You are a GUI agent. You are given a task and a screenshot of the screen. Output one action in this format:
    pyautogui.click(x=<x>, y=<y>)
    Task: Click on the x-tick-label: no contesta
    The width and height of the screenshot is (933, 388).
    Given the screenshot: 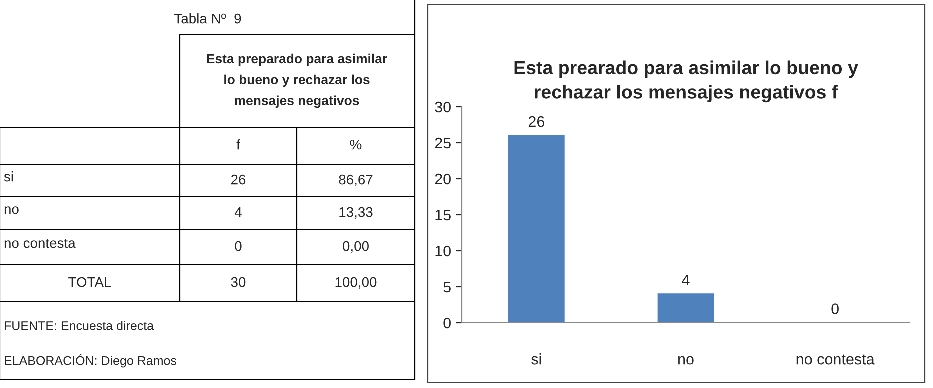 What is the action you would take?
    pyautogui.click(x=835, y=359)
    